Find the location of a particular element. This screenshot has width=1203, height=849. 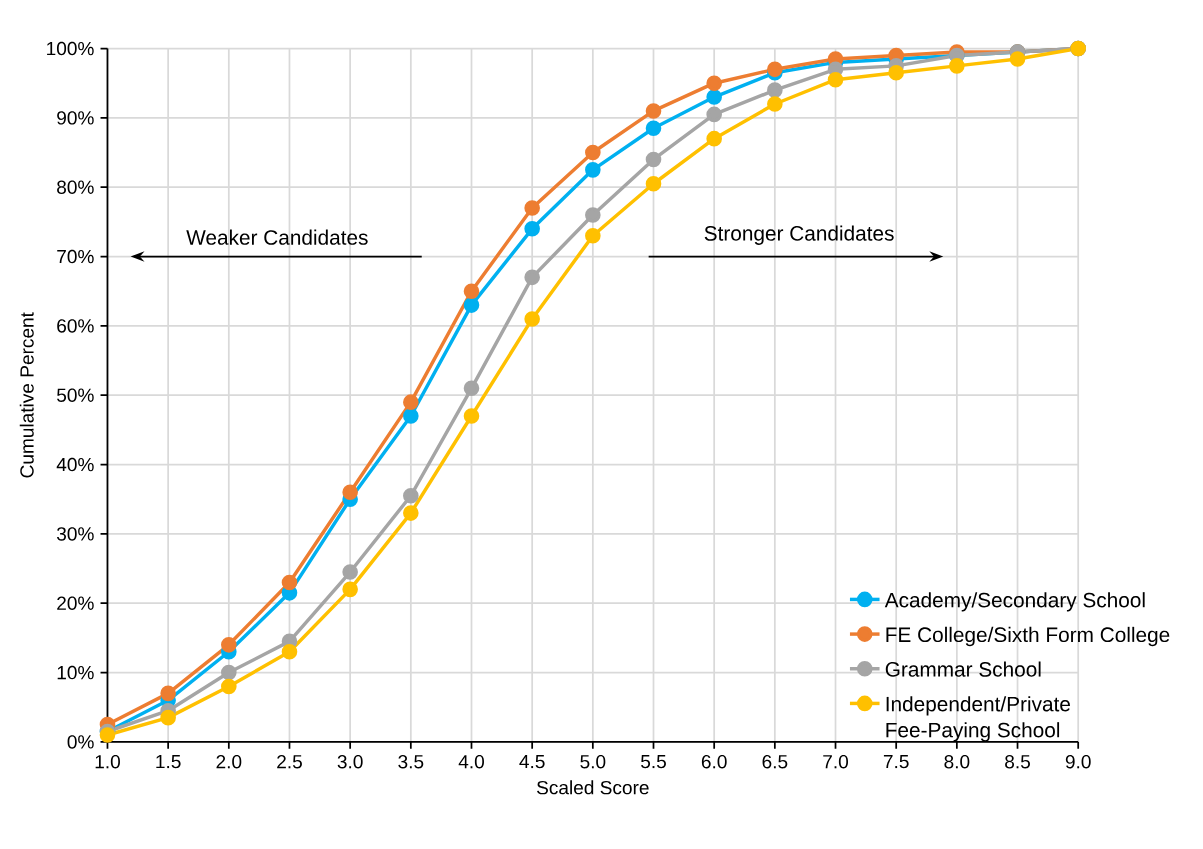

x-tick-label: 8.0 is located at coordinates (957, 761).